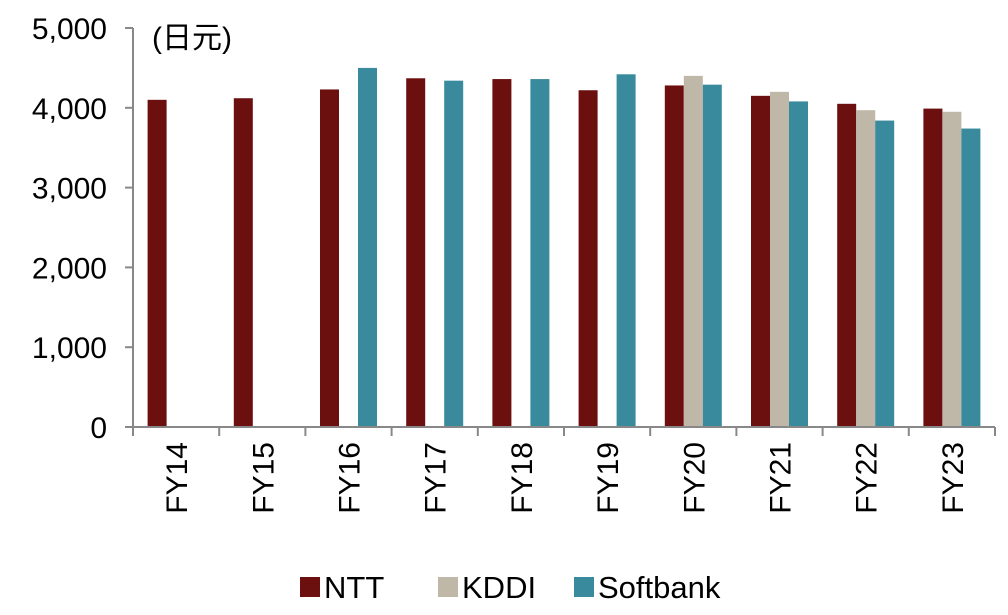 The image size is (1008, 615). I want to click on y-tick-label: 3,000, so click(69, 189).